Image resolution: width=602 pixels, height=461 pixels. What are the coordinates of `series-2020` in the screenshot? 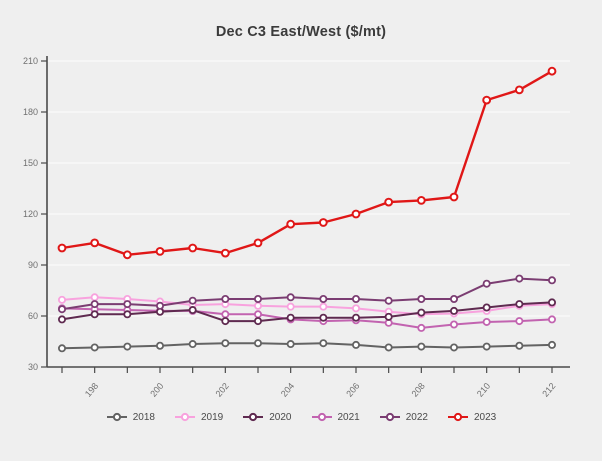 It's located at (307, 312).